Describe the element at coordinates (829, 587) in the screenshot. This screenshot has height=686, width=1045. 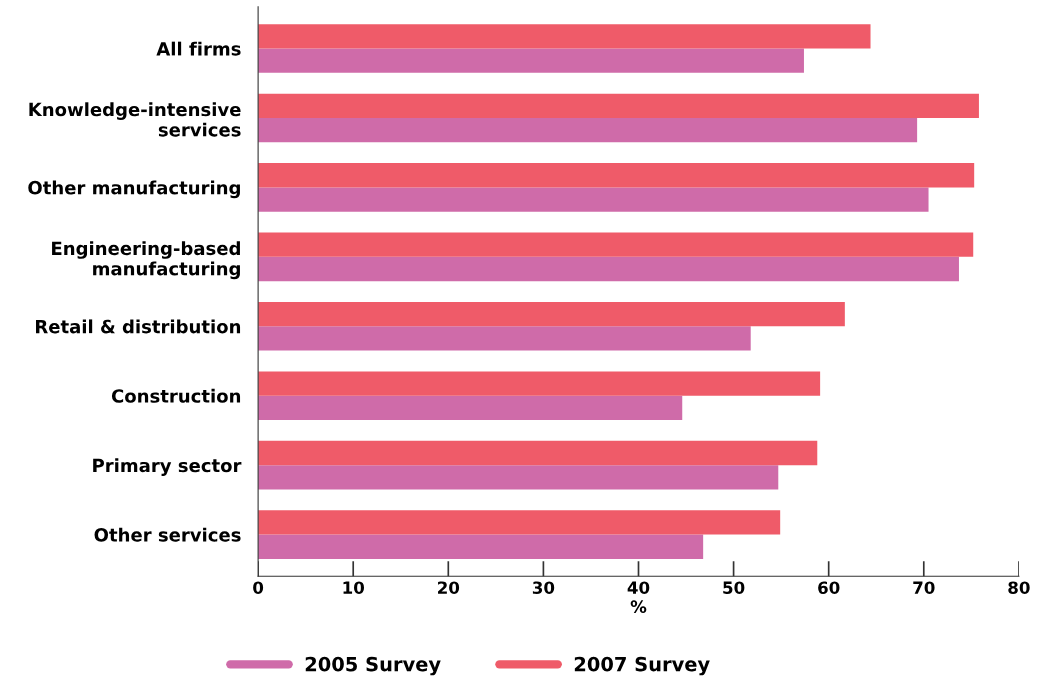
I see `x-tick-label: 60` at that location.